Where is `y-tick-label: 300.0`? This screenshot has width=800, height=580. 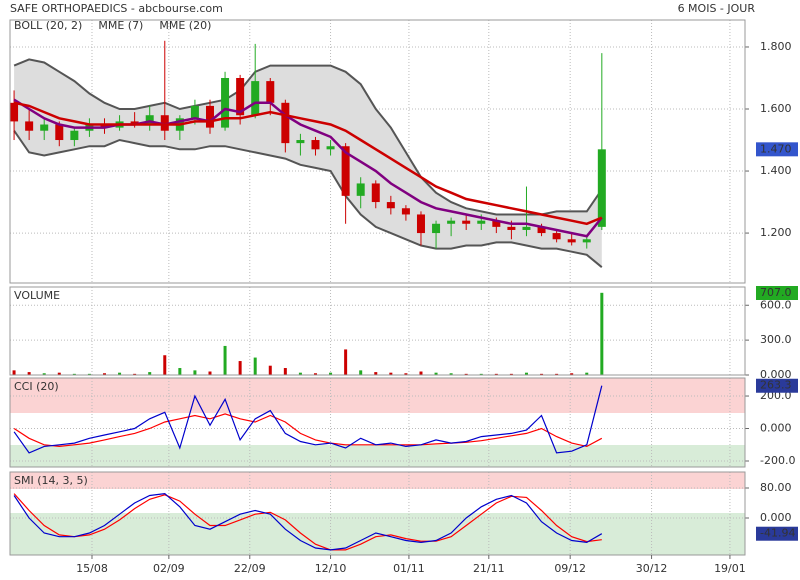 y-tick-label: 300.0 is located at coordinates (776, 339).